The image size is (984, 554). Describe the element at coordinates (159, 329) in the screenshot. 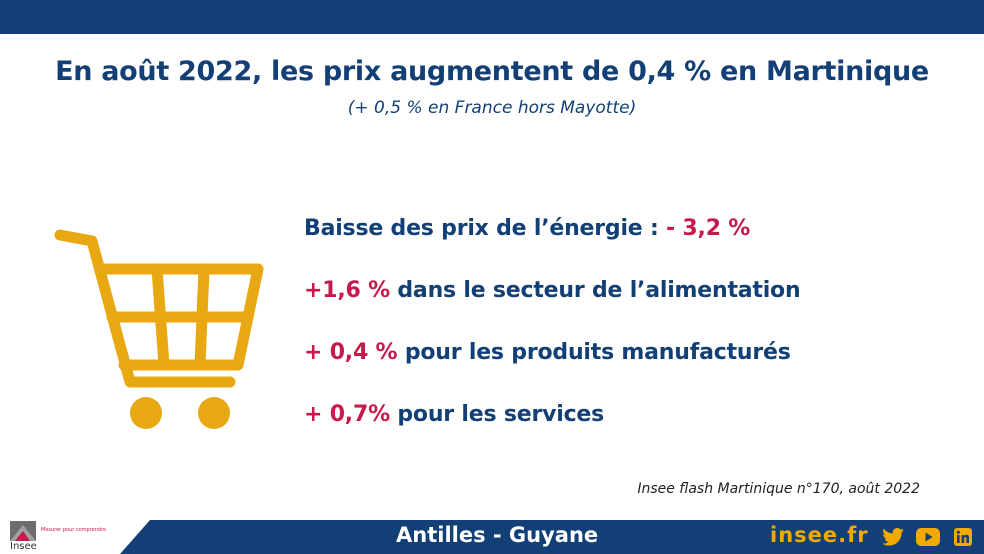

I see `shopping-cart-icon` at that location.